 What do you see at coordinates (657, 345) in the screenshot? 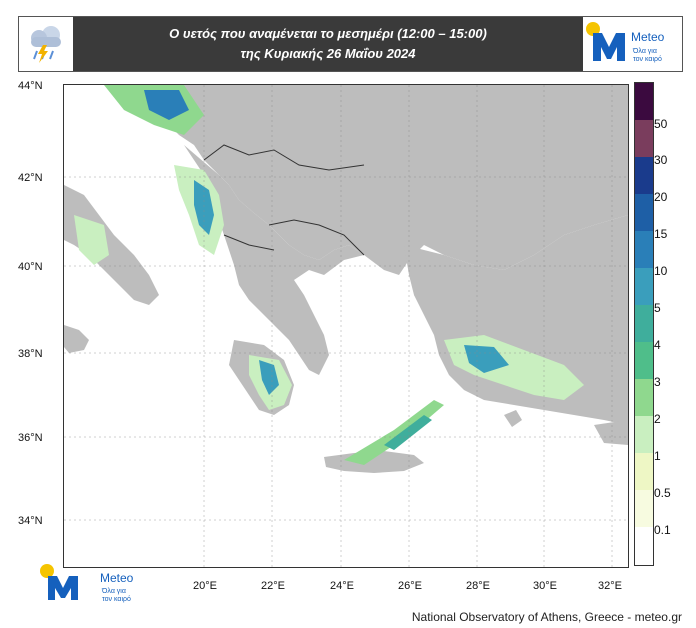
I see `colorbar-label: 4` at bounding box center [657, 345].